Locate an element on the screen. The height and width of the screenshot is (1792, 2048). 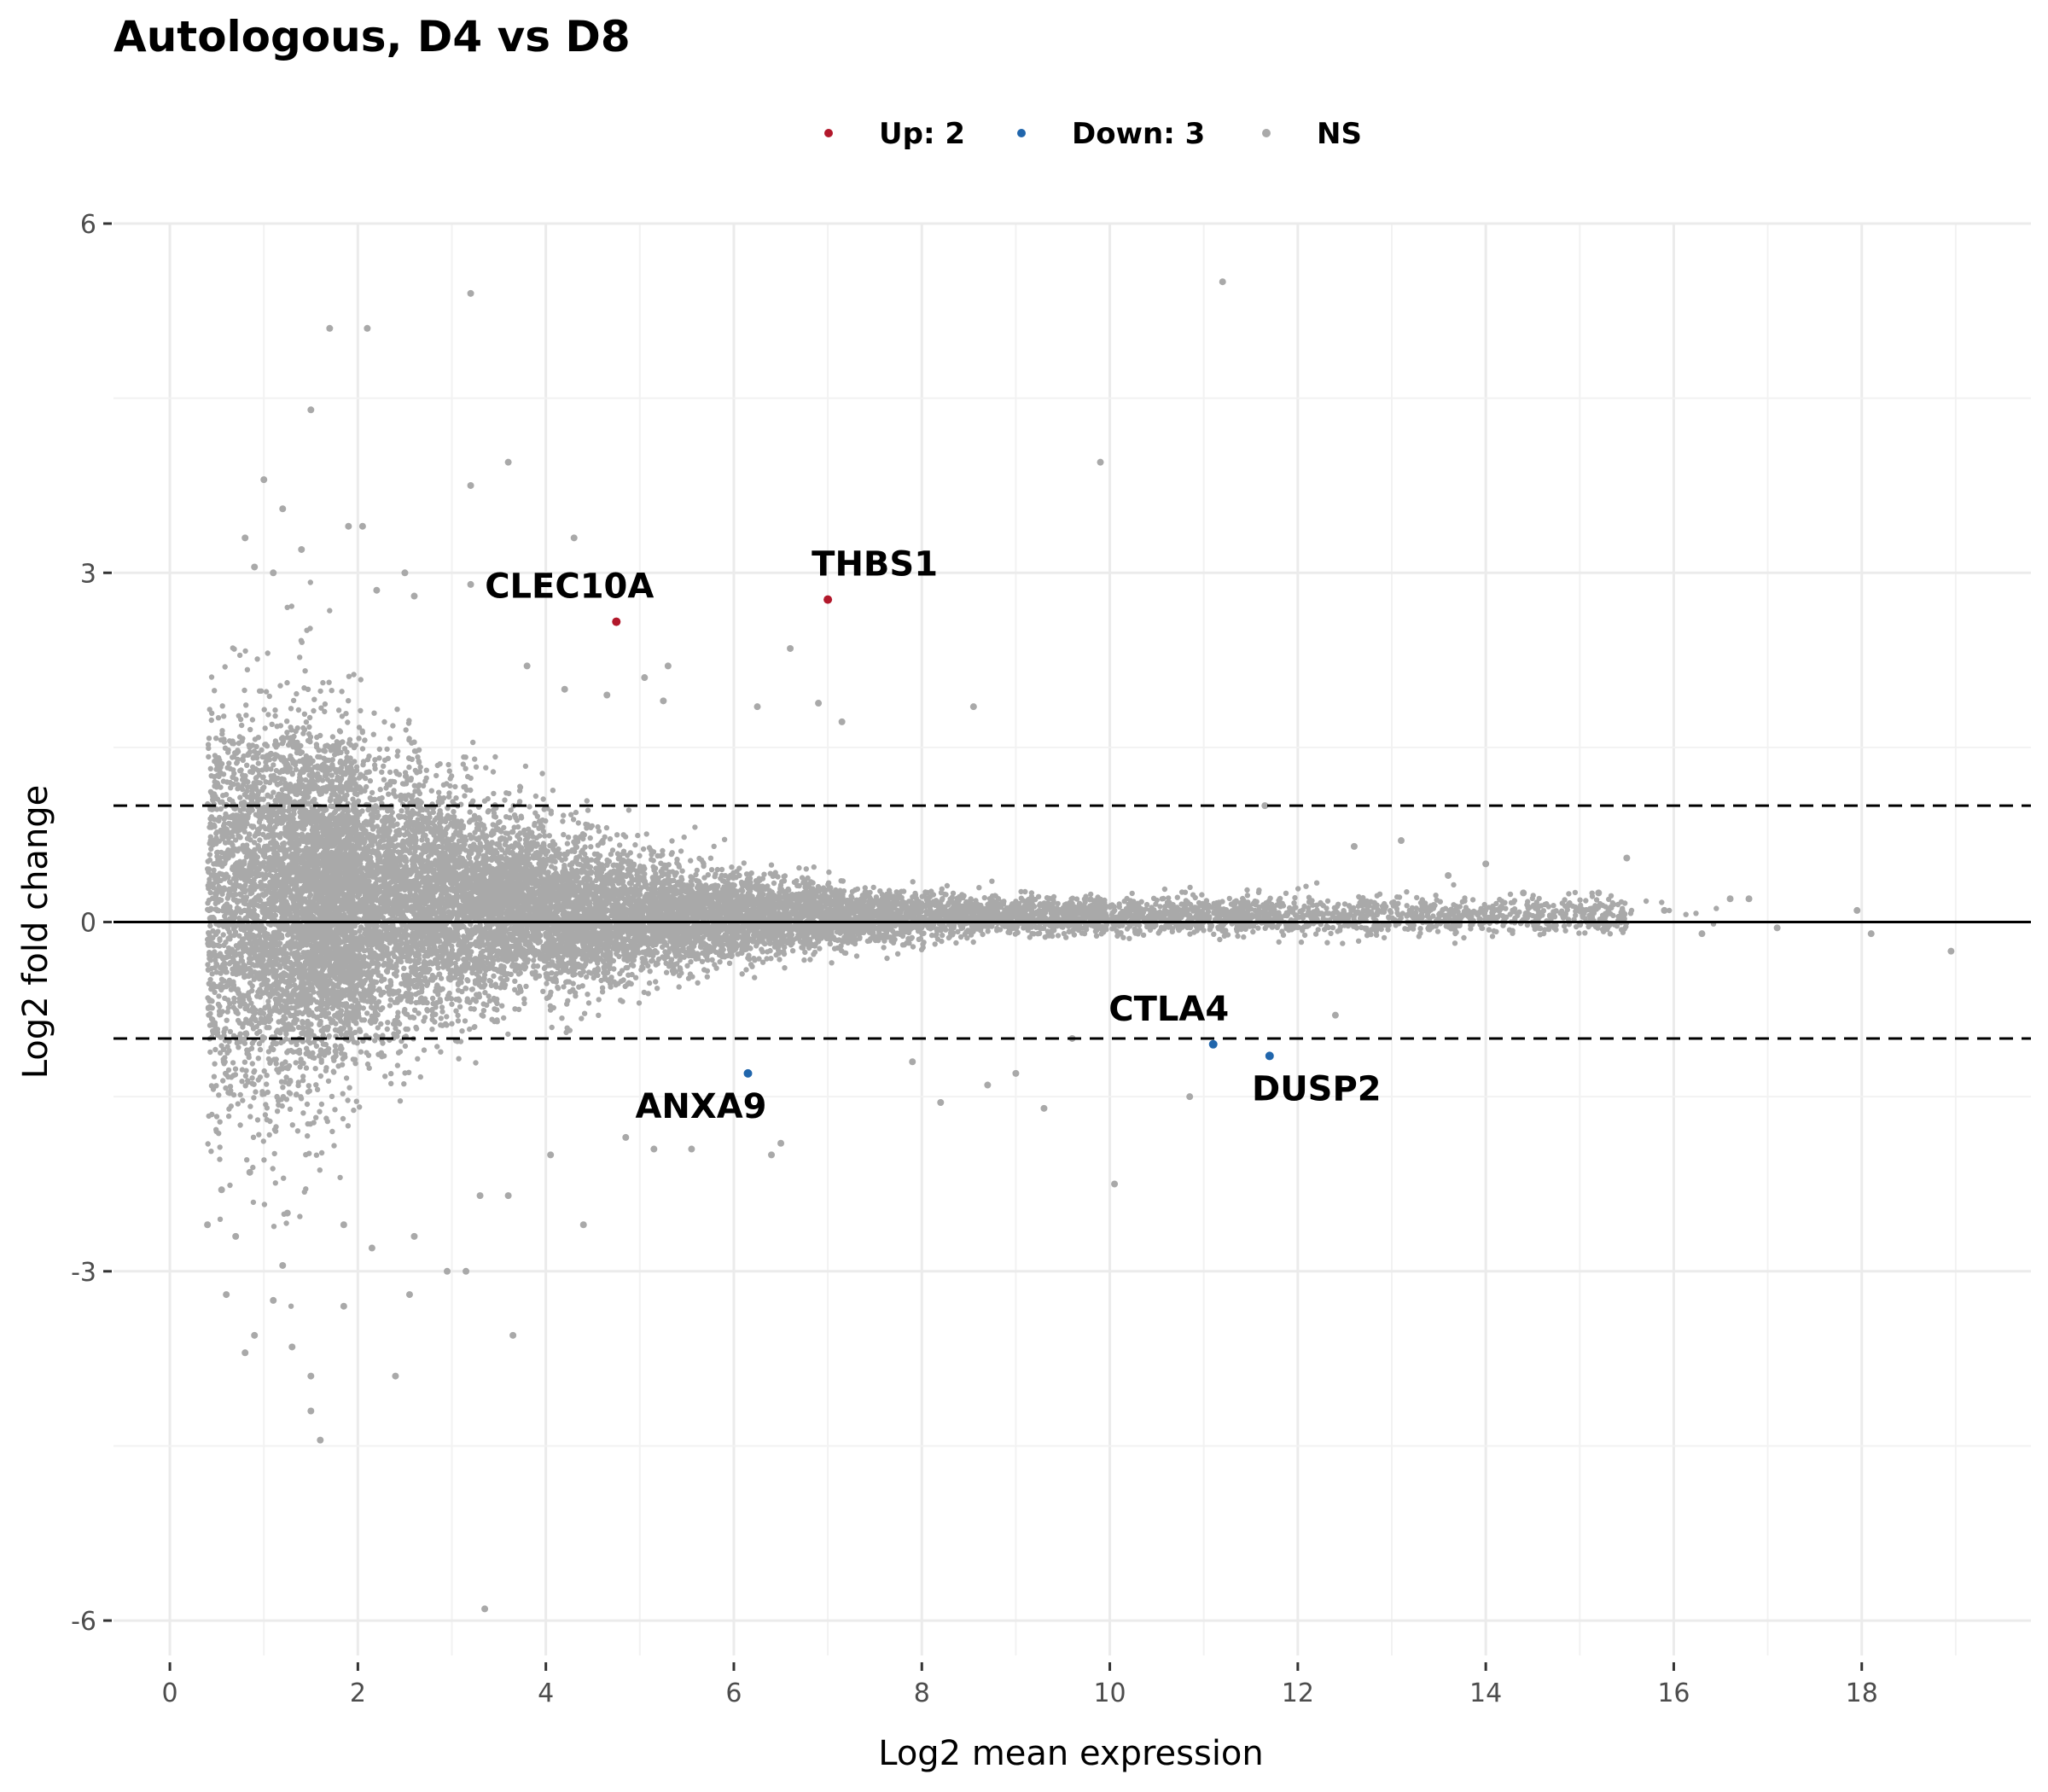
y-tick-label: 6 is located at coordinates (88, 225).